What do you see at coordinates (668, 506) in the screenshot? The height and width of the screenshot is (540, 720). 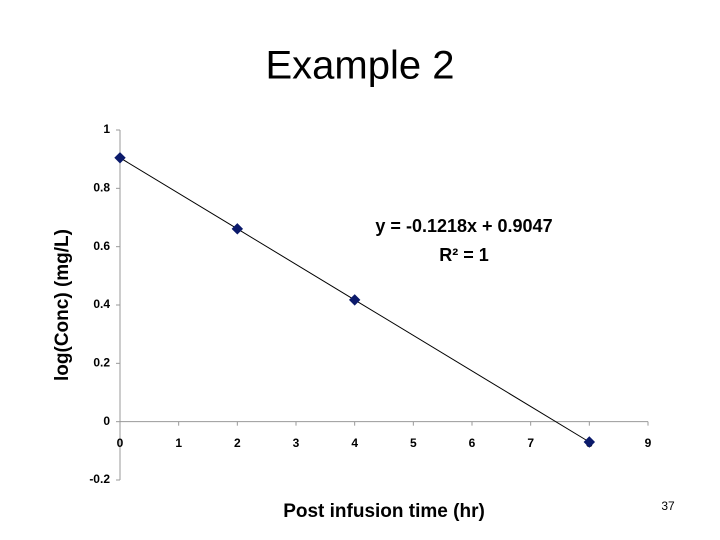 I see `page-number: 37` at bounding box center [668, 506].